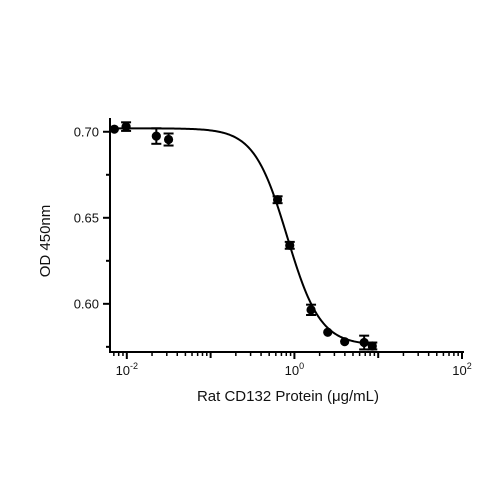 Image resolution: width=500 pixels, height=500 pixels. What do you see at coordinates (86, 217) in the screenshot?
I see `y-tick-label: 0.65` at bounding box center [86, 217].